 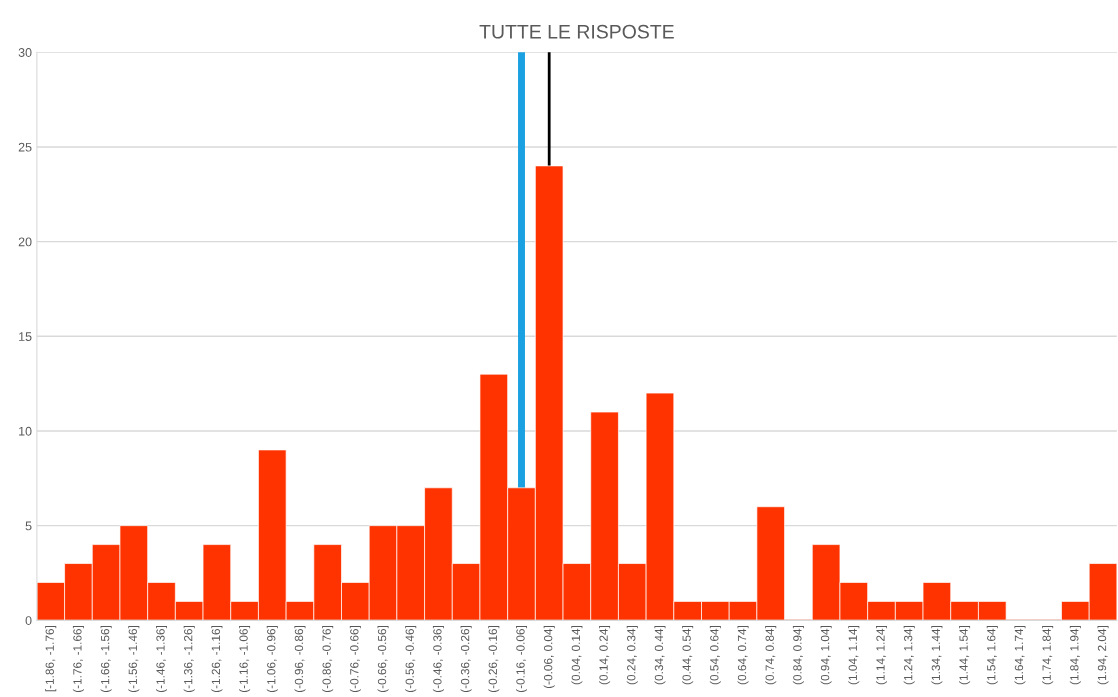 What do you see at coordinates (1103, 655) in the screenshot?
I see `x-tick-label: (1.94, 2.04]` at bounding box center [1103, 655].